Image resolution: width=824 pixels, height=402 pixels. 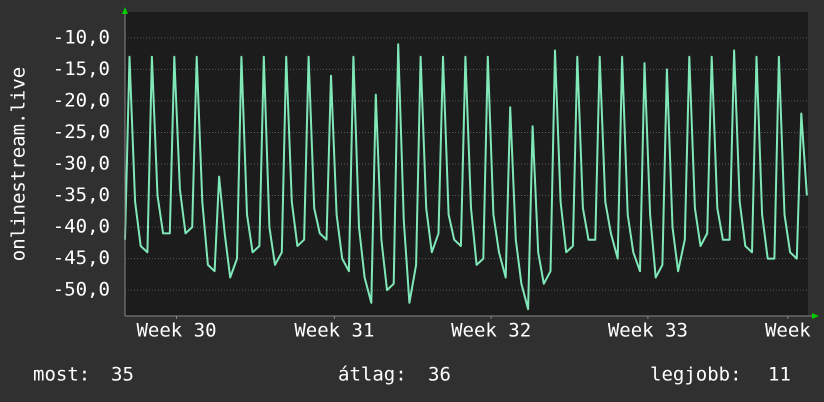 I want to click on y-tick-label: -10,0, so click(x=81, y=37).